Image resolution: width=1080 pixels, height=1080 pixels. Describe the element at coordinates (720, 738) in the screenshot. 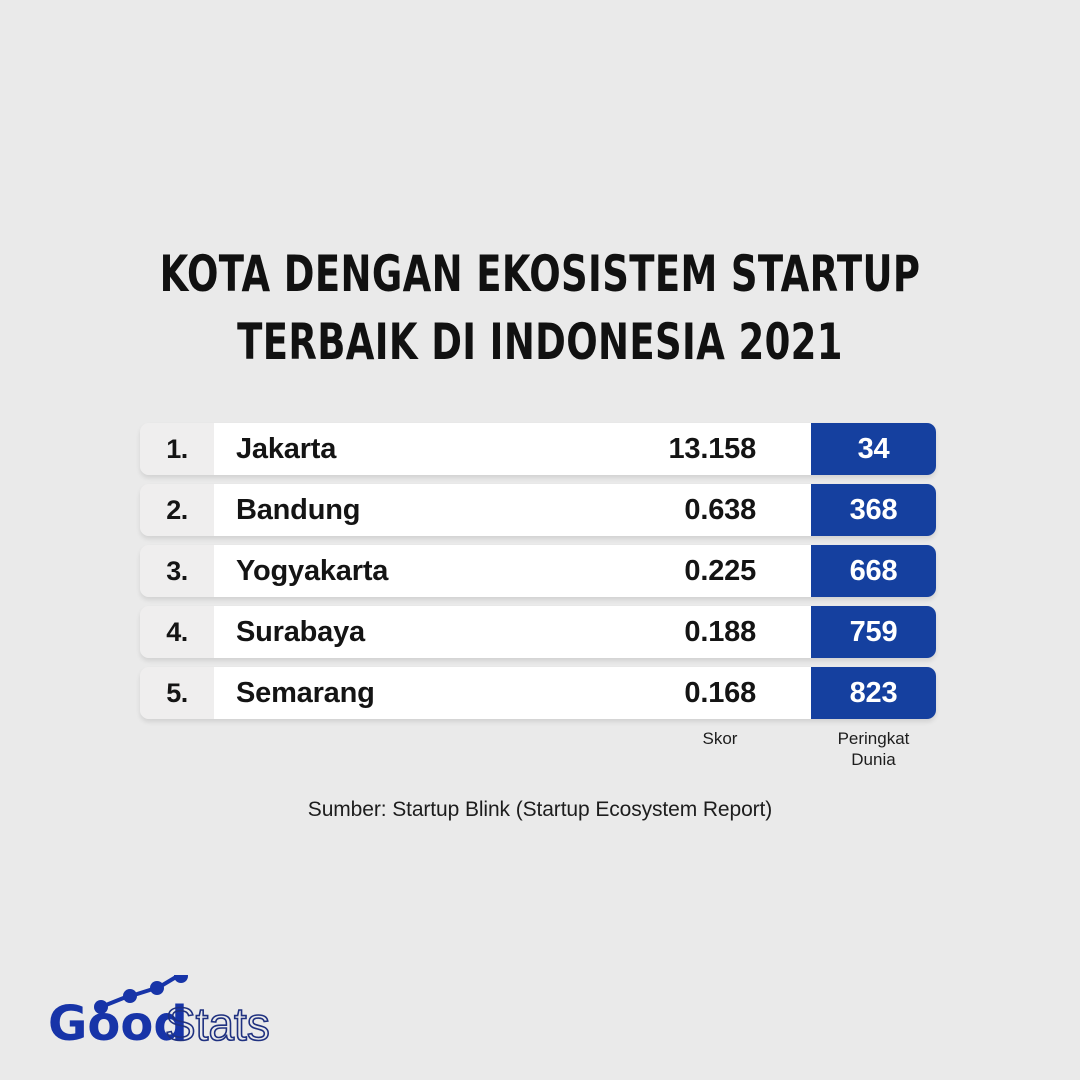

I see `score-column-caption: Skor` at that location.